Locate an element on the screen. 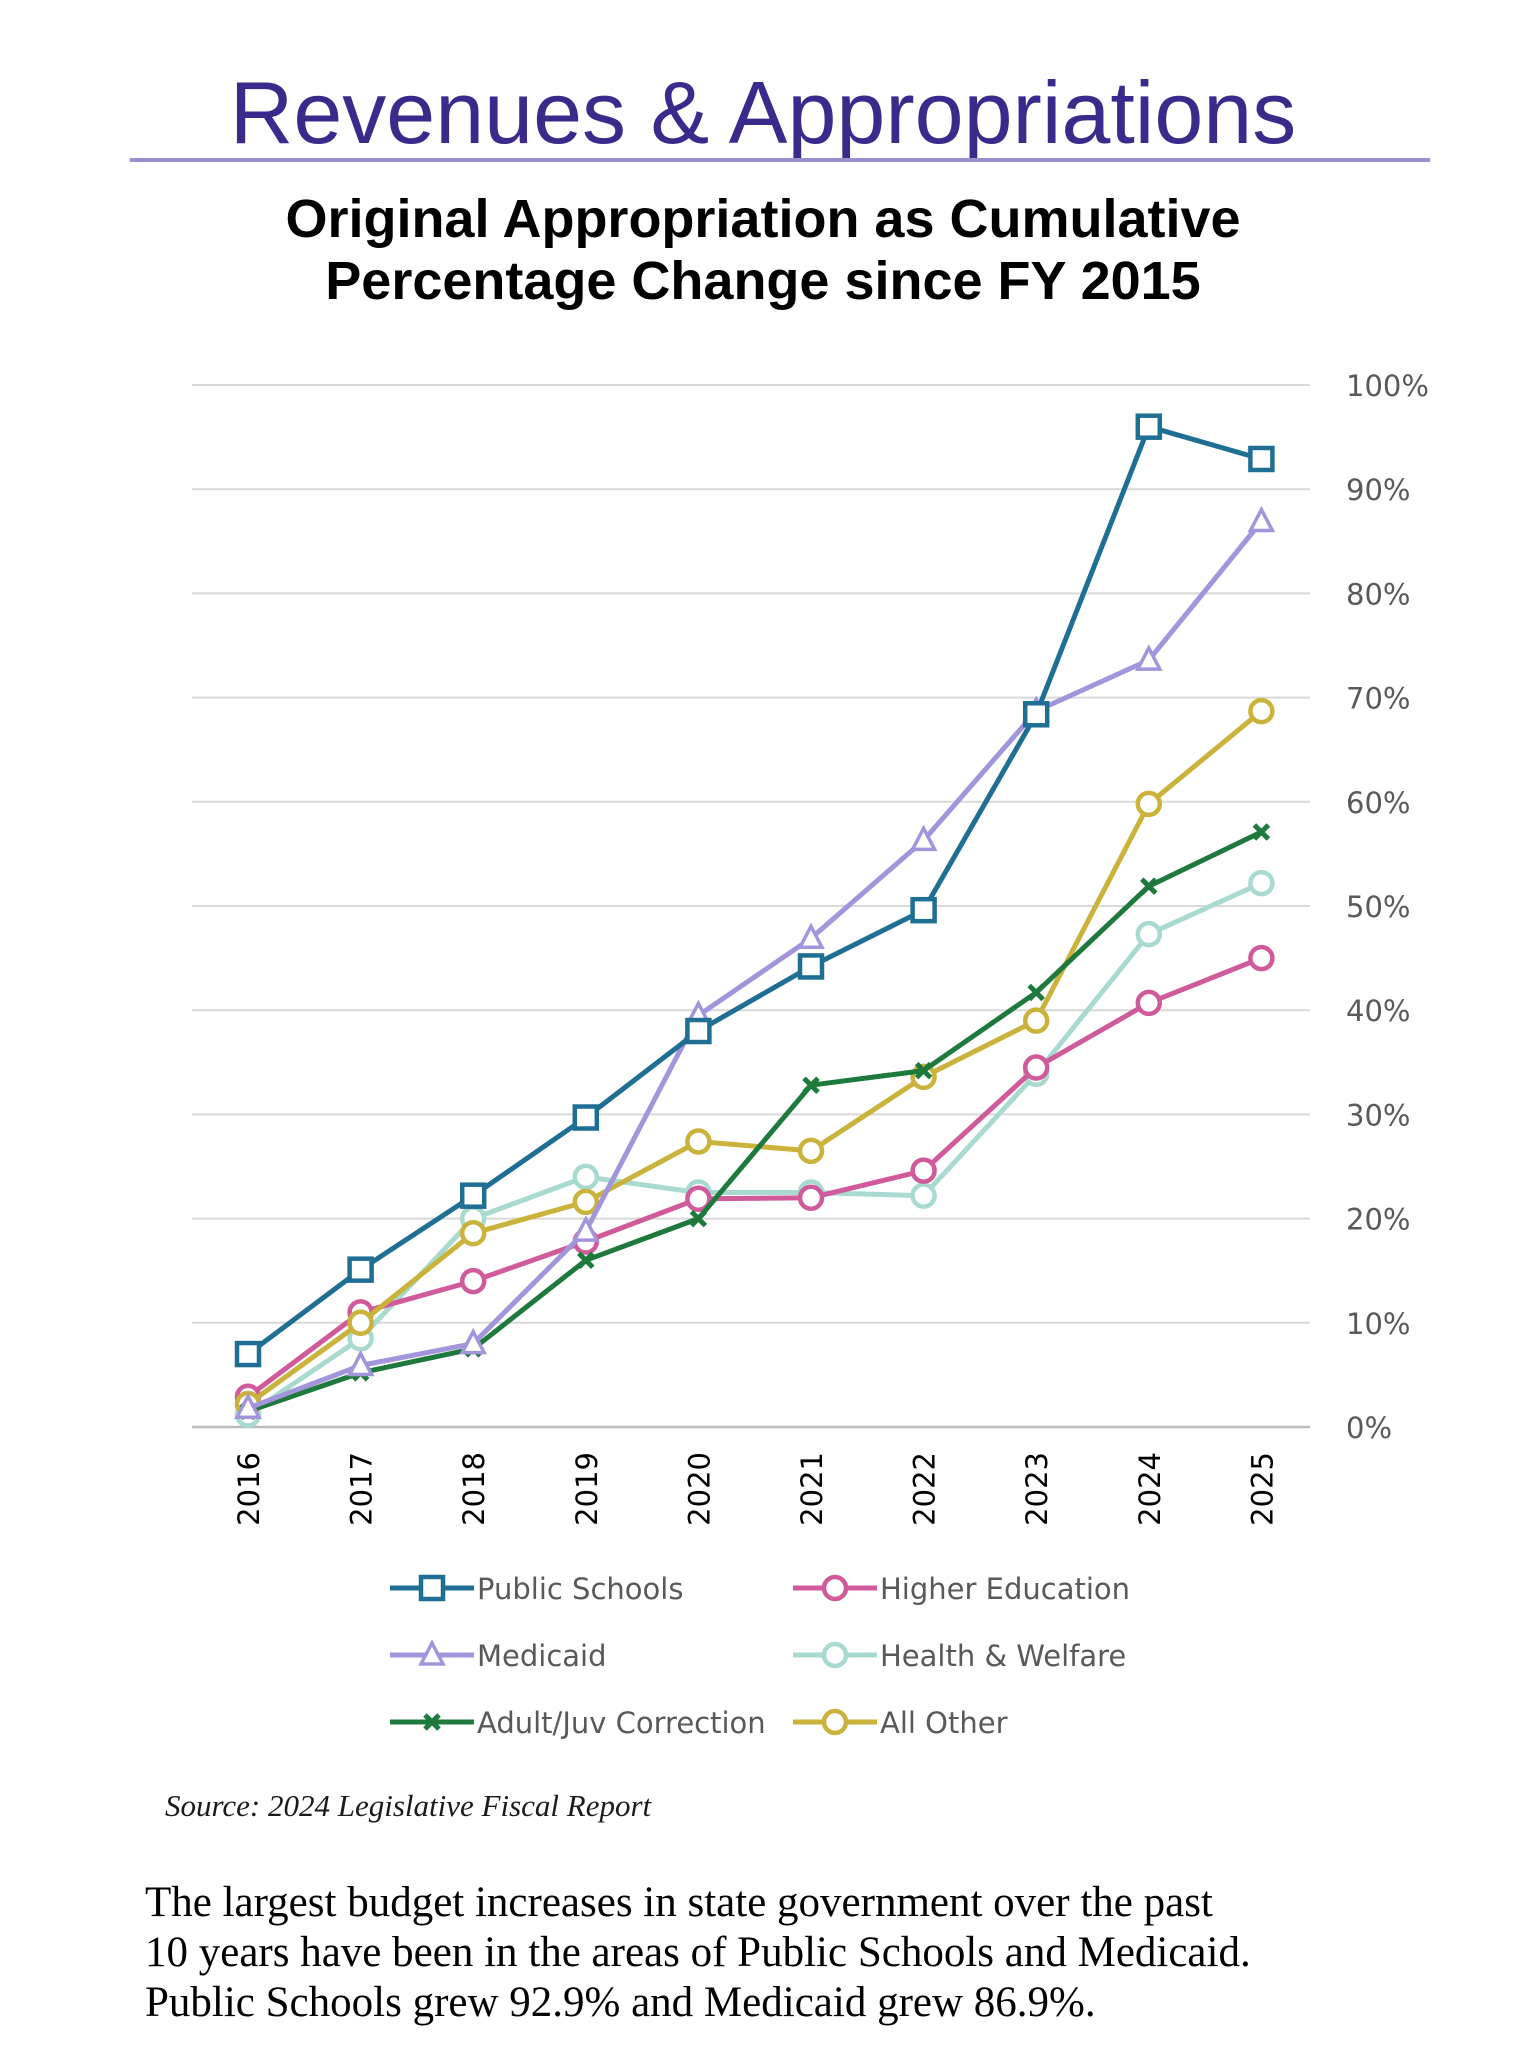  page-title: Revenues & Appropriations is located at coordinates (763, 112).